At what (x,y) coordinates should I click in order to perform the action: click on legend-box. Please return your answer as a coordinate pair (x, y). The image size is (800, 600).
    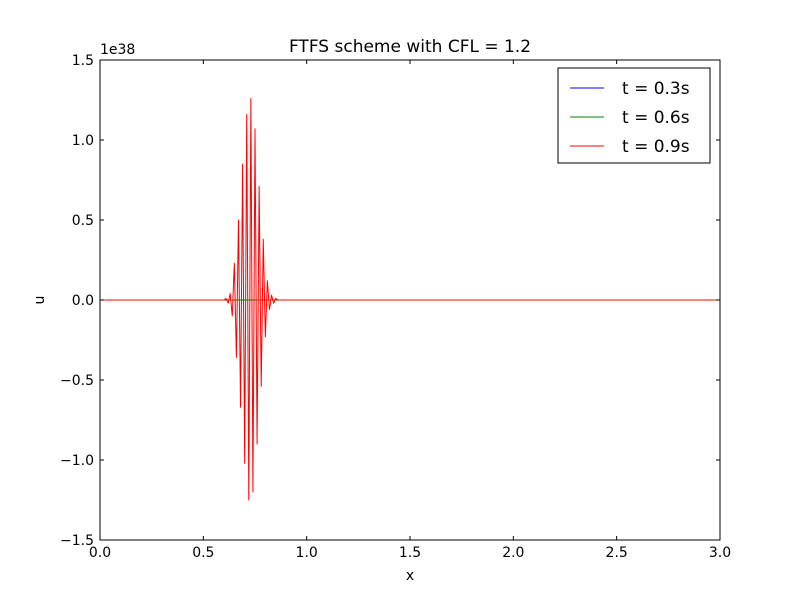
    Looking at the image, I should click on (634, 115).